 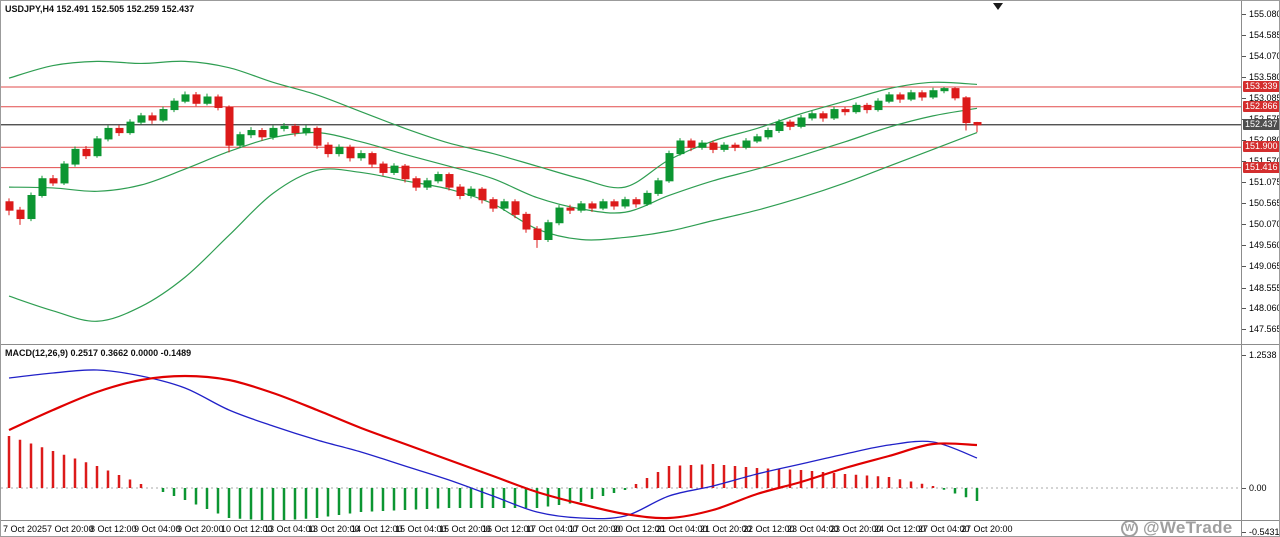 I want to click on time-tick-label: 17 Oct 20:00, so click(x=595, y=529).